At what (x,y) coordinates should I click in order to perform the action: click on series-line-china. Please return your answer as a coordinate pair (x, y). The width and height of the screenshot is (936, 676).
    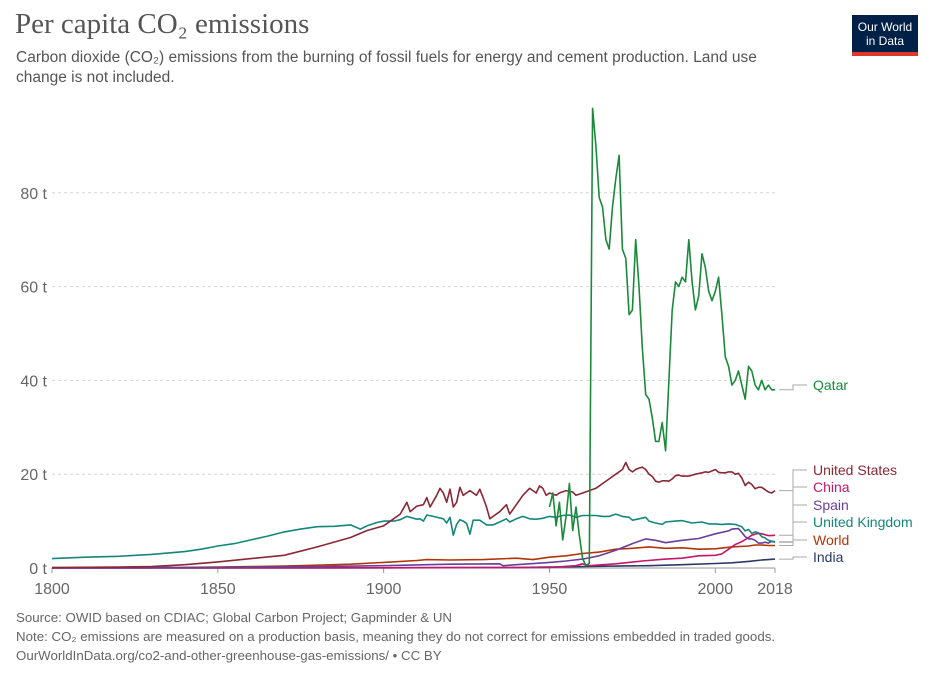
    Looking at the image, I should click on (413, 550).